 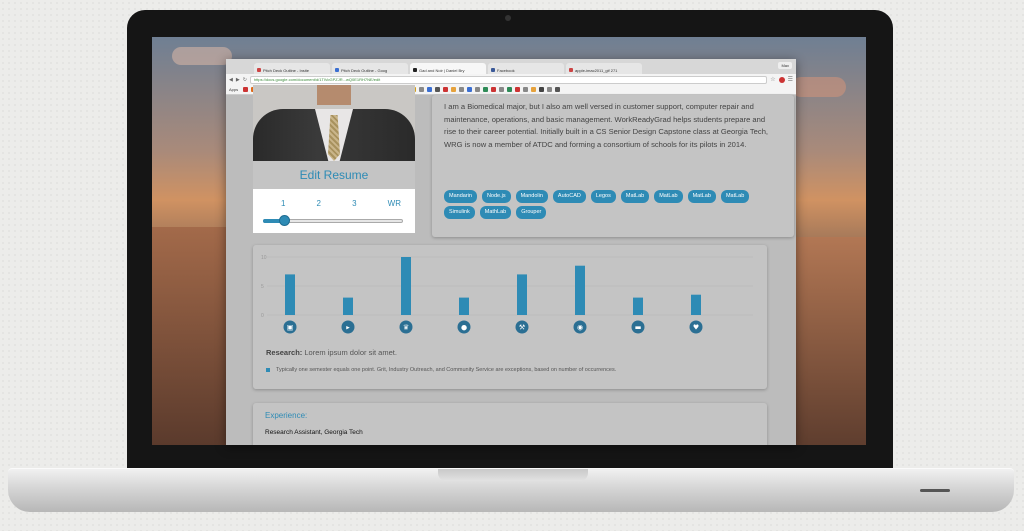 I want to click on tab-label: Gad and Noir | Daniel Bry, so click(x=442, y=70).